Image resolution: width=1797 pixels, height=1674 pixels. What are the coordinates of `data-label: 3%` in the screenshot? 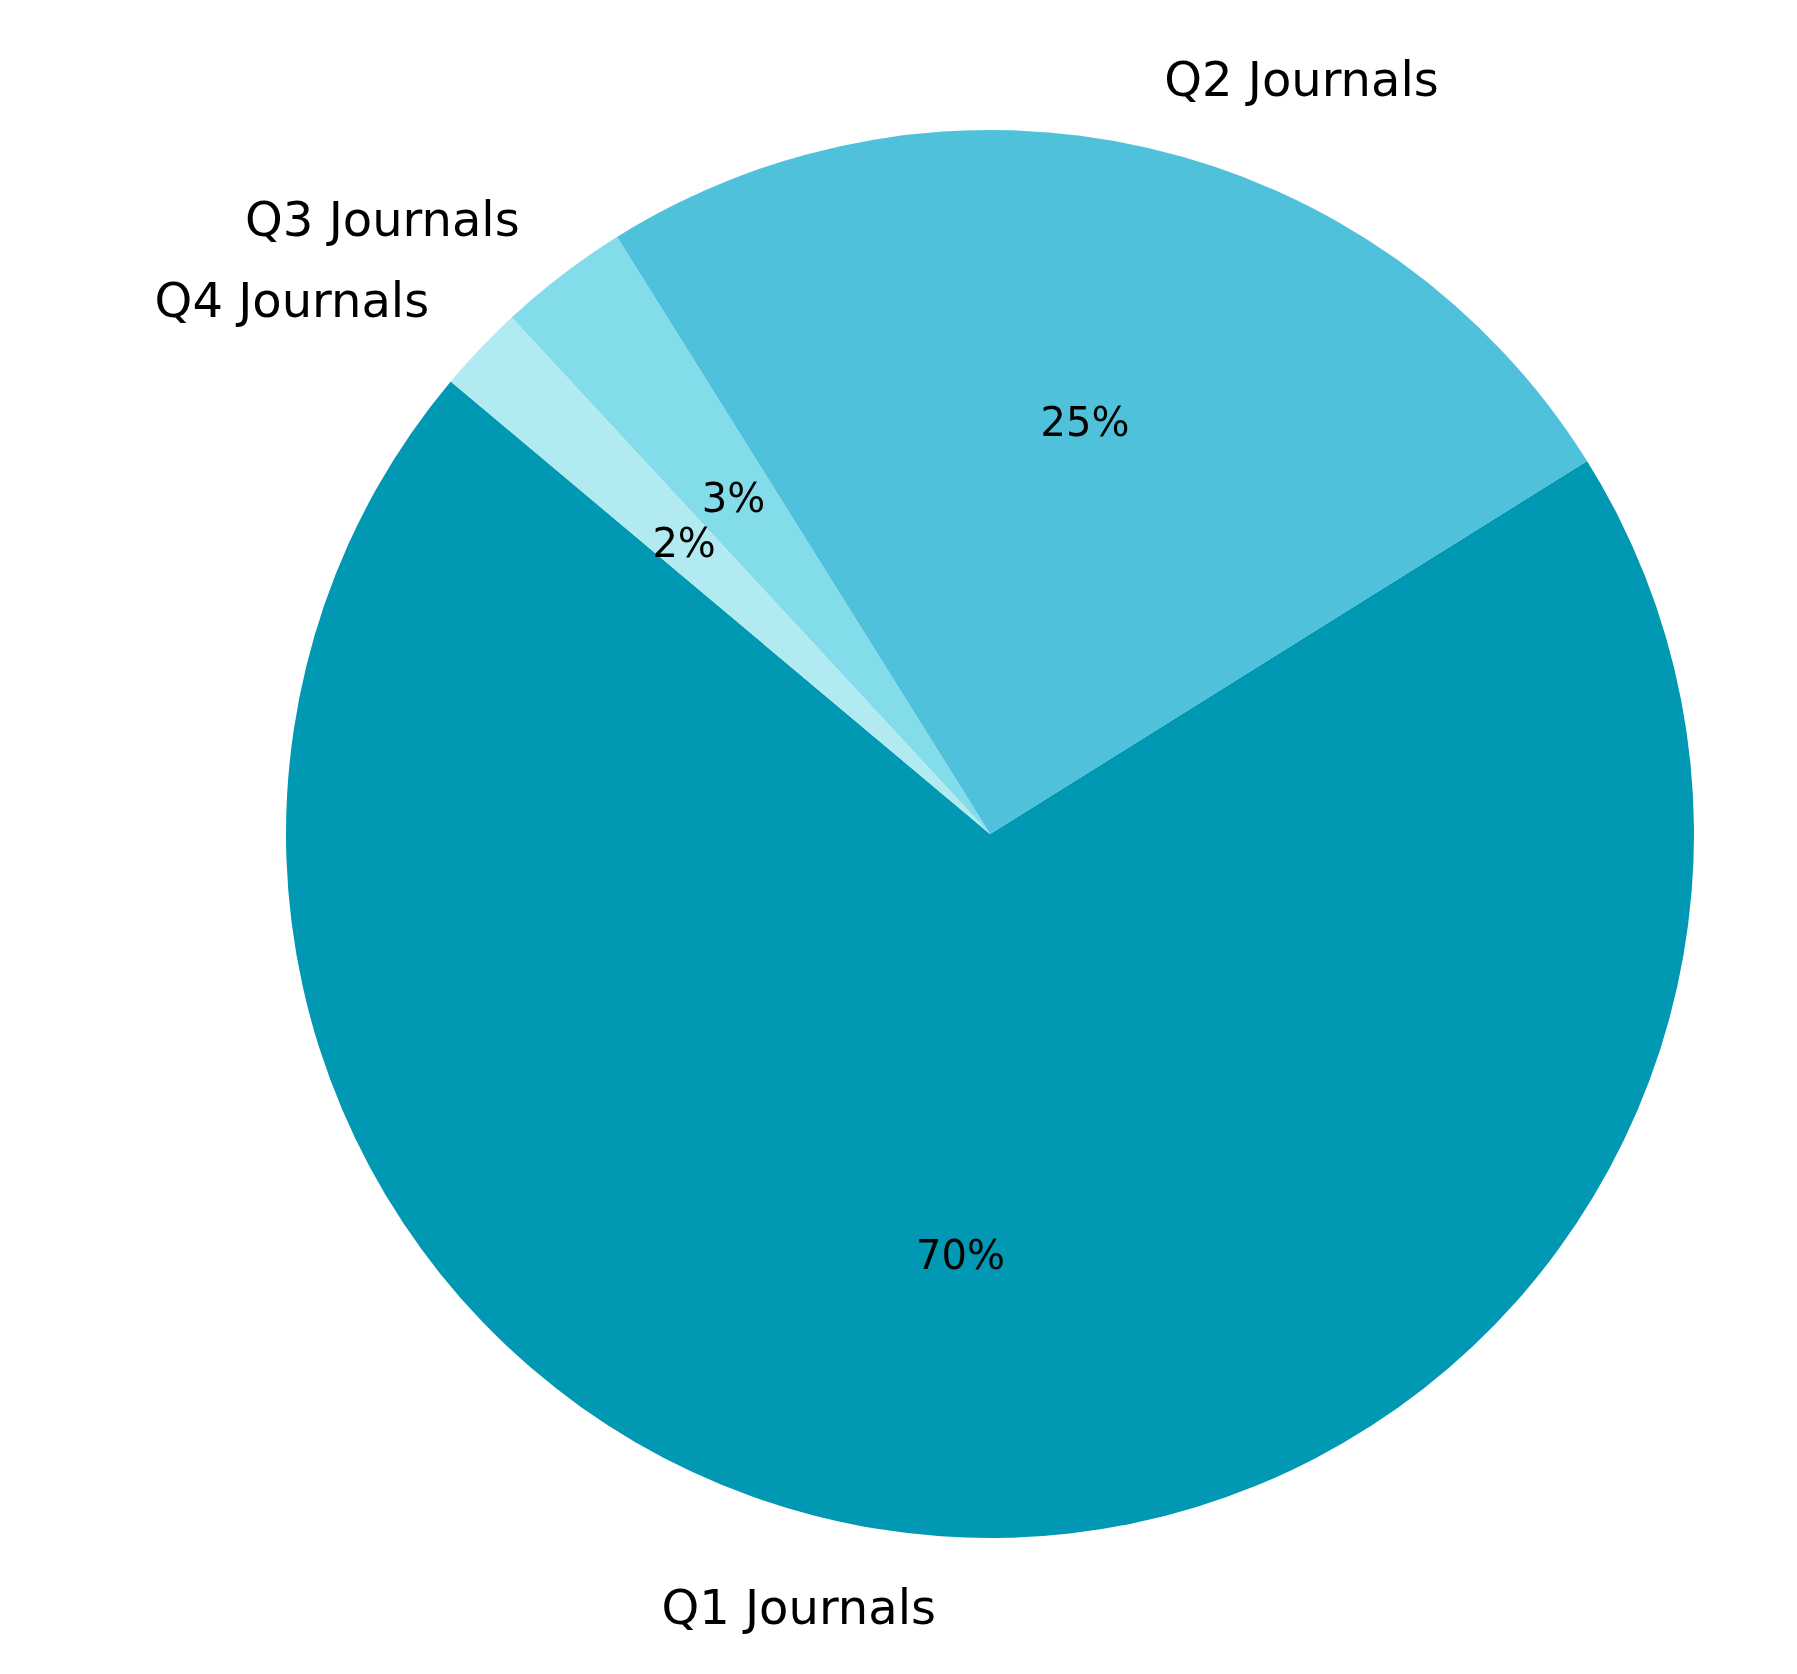 It's located at (733, 498).